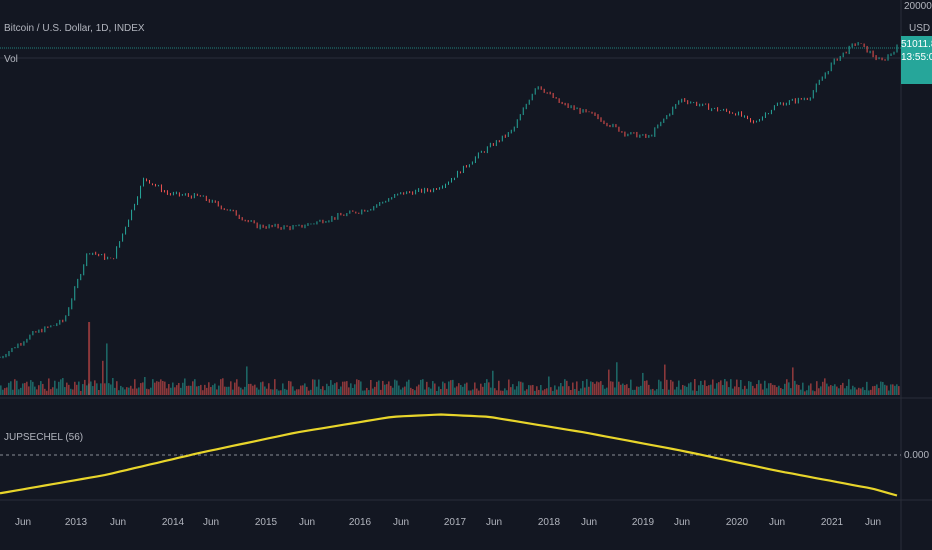 The height and width of the screenshot is (550, 932). Describe the element at coordinates (74, 28) in the screenshot. I see `symbol-title: Bitcoin / U.S. Dollar, 1D, INDEX` at that location.